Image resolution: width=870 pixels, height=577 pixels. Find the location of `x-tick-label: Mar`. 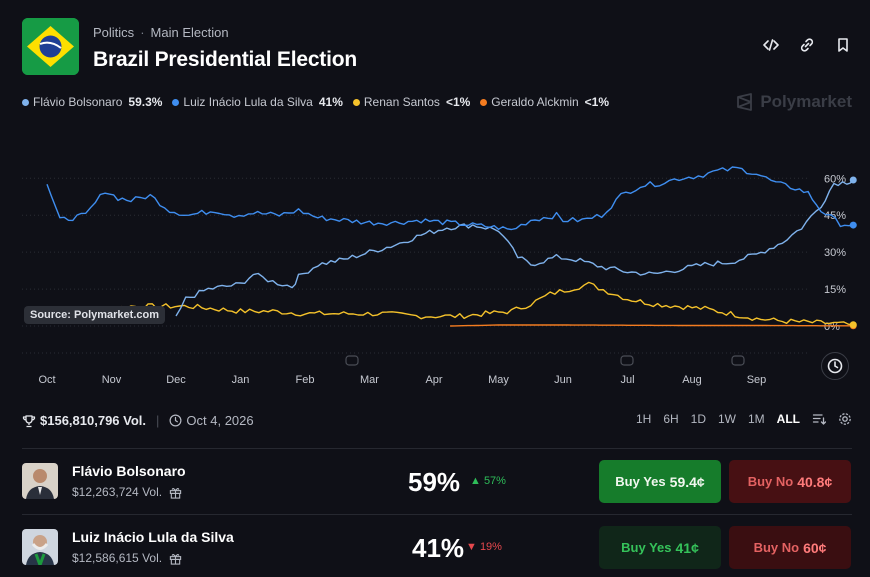

x-tick-label: Mar is located at coordinates (369, 380).